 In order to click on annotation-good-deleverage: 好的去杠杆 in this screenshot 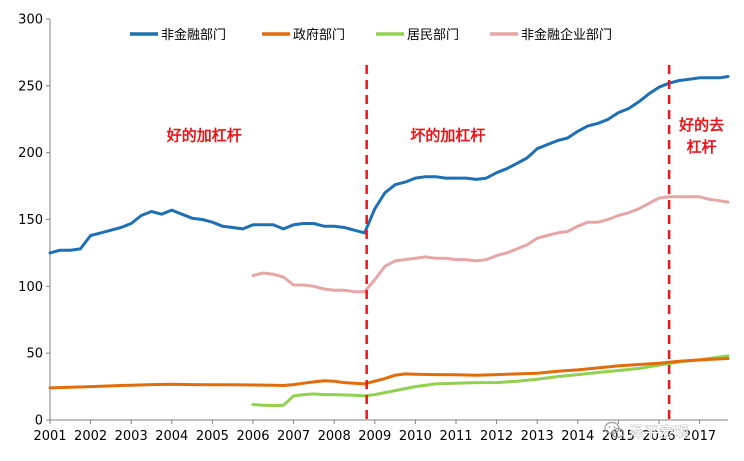, I will do `click(701, 136)`.